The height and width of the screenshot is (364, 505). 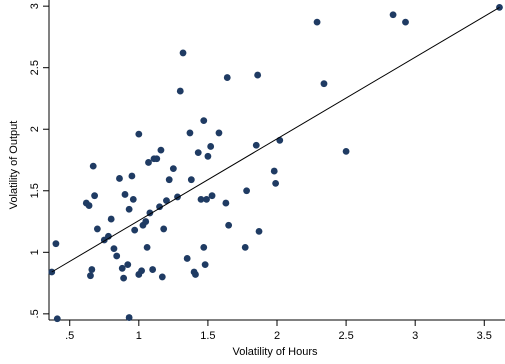 I want to click on y-axis-ticks: .5 1 1.5 2 2.5 3, so click(x=39, y=160).